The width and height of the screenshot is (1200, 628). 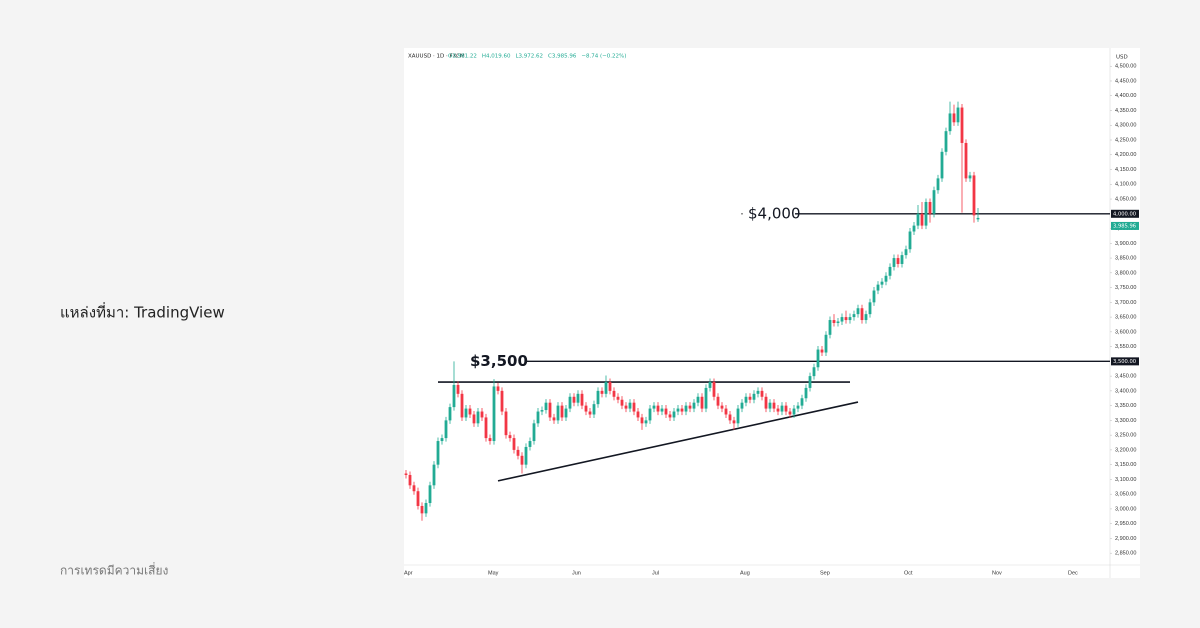 I want to click on close-tag, so click(x=1125, y=225).